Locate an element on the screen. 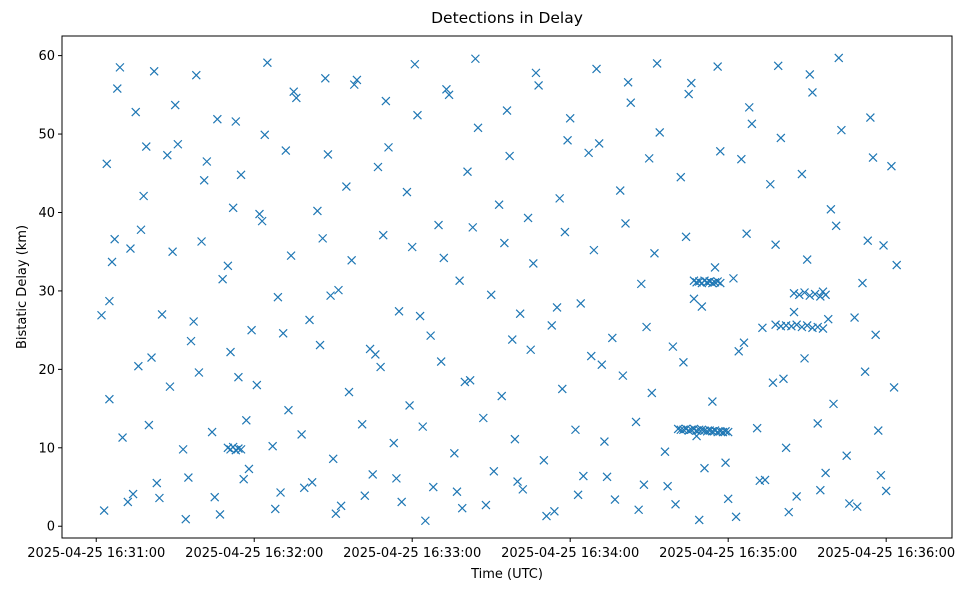 The width and height of the screenshot is (980, 590). x-axis-title: Time (UTC) is located at coordinates (506, 574).